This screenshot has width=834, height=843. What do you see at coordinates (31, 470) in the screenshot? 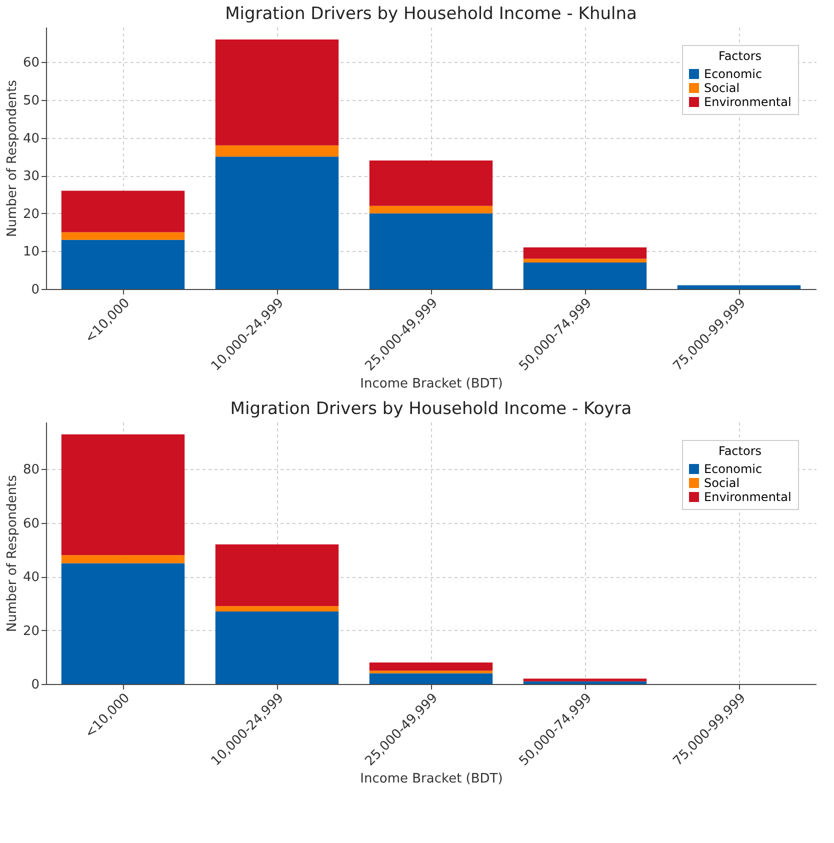
I see `y-tick-label: 80` at bounding box center [31, 470].